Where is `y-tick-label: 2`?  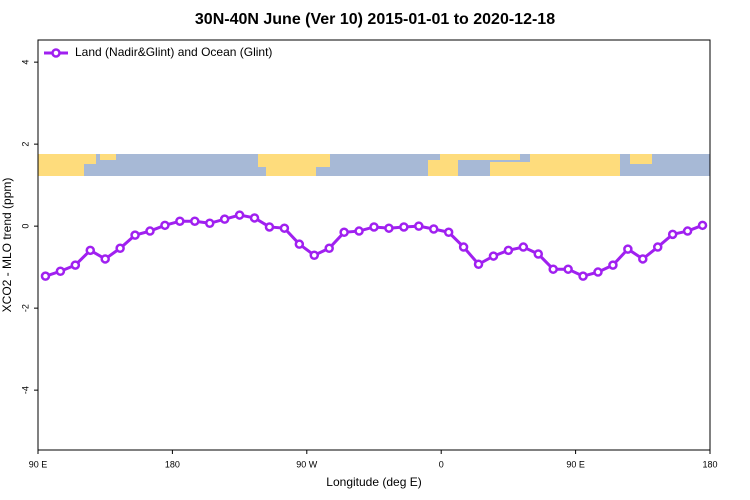 y-tick-label: 2 is located at coordinates (25, 144).